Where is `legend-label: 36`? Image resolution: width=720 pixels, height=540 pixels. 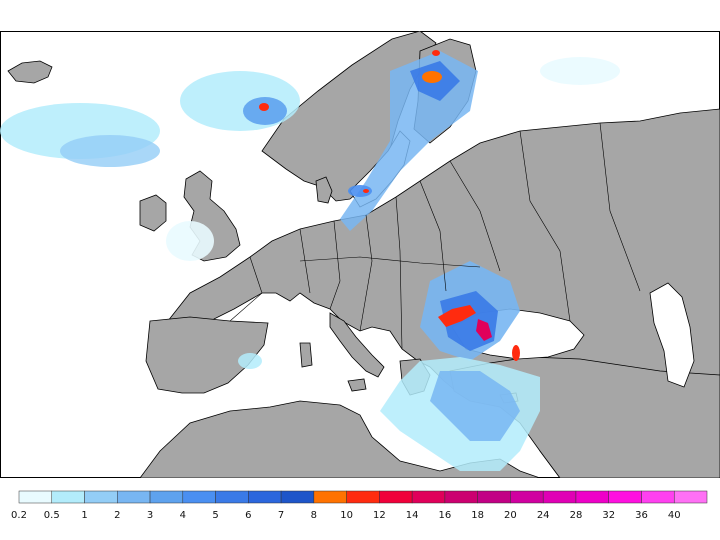
legend-label: 36 is located at coordinates (641, 515).